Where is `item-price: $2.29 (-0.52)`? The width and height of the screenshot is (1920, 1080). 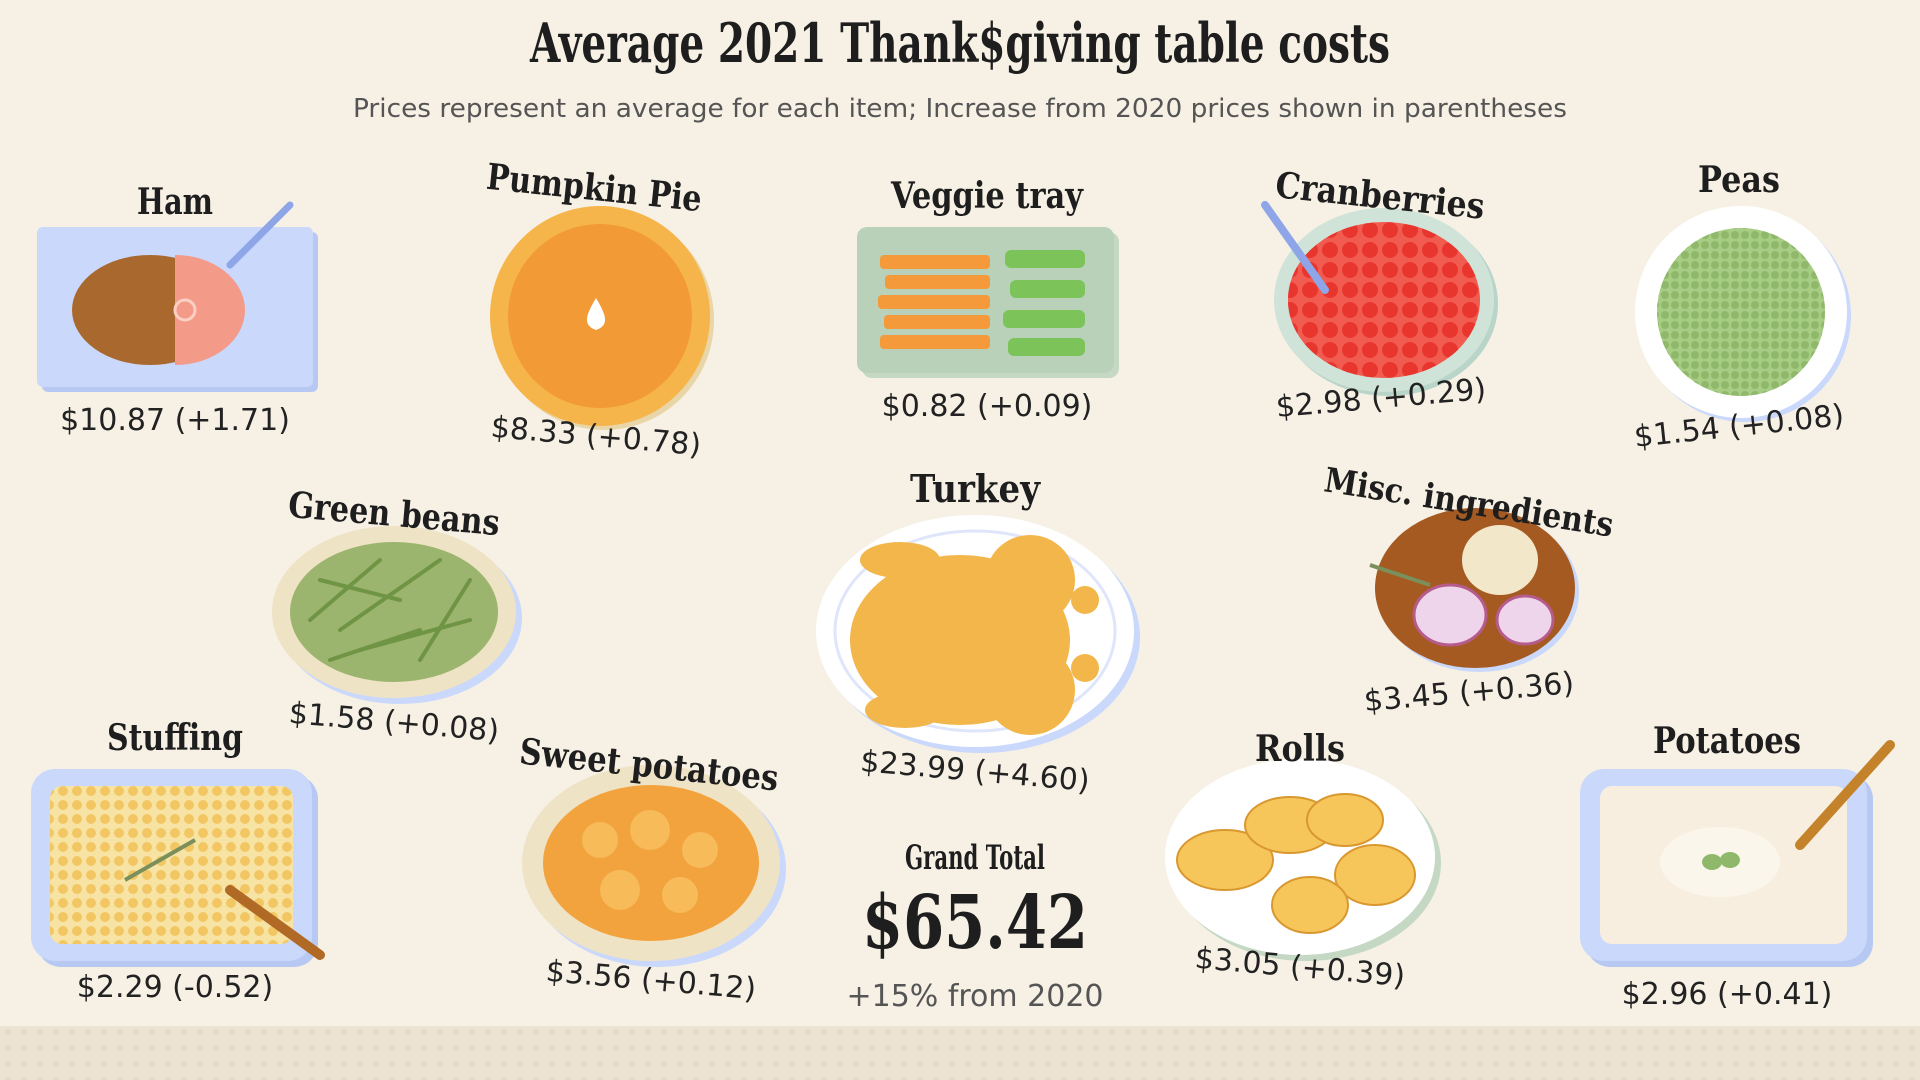 item-price: $2.29 (-0.52) is located at coordinates (175, 987).